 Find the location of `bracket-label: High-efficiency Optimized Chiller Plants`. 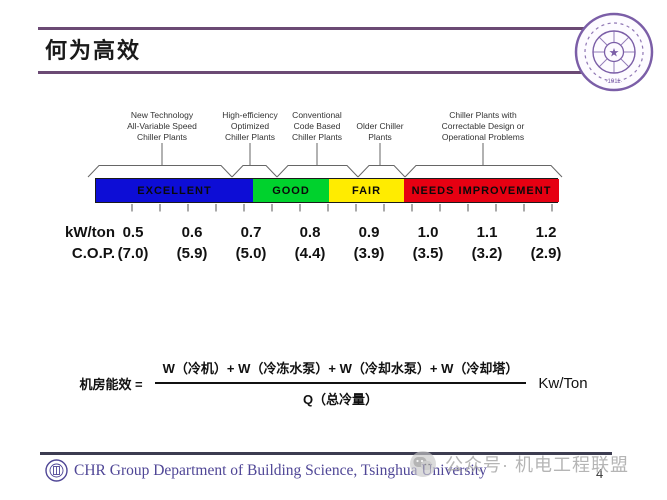

bracket-label: High-efficiency Optimized Chiller Plants is located at coordinates (250, 125).